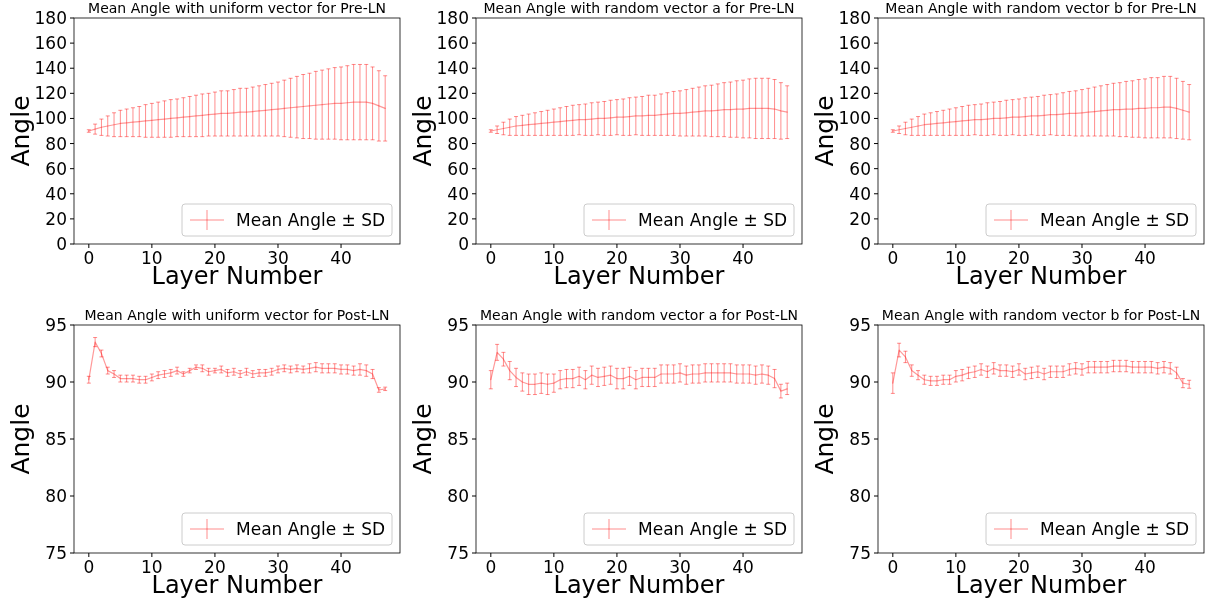 The width and height of the screenshot is (1214, 601). Describe the element at coordinates (639, 8) in the screenshot. I see `chart-title: Mean Angle with random vector a for Pre-LN` at that location.